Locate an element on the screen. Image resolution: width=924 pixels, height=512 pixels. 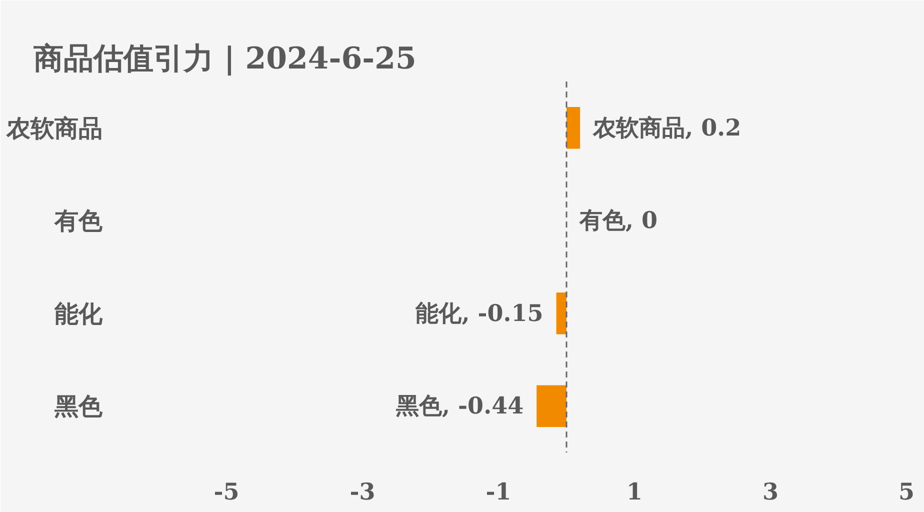
data-label: 能化, -0.15 is located at coordinates (480, 313).